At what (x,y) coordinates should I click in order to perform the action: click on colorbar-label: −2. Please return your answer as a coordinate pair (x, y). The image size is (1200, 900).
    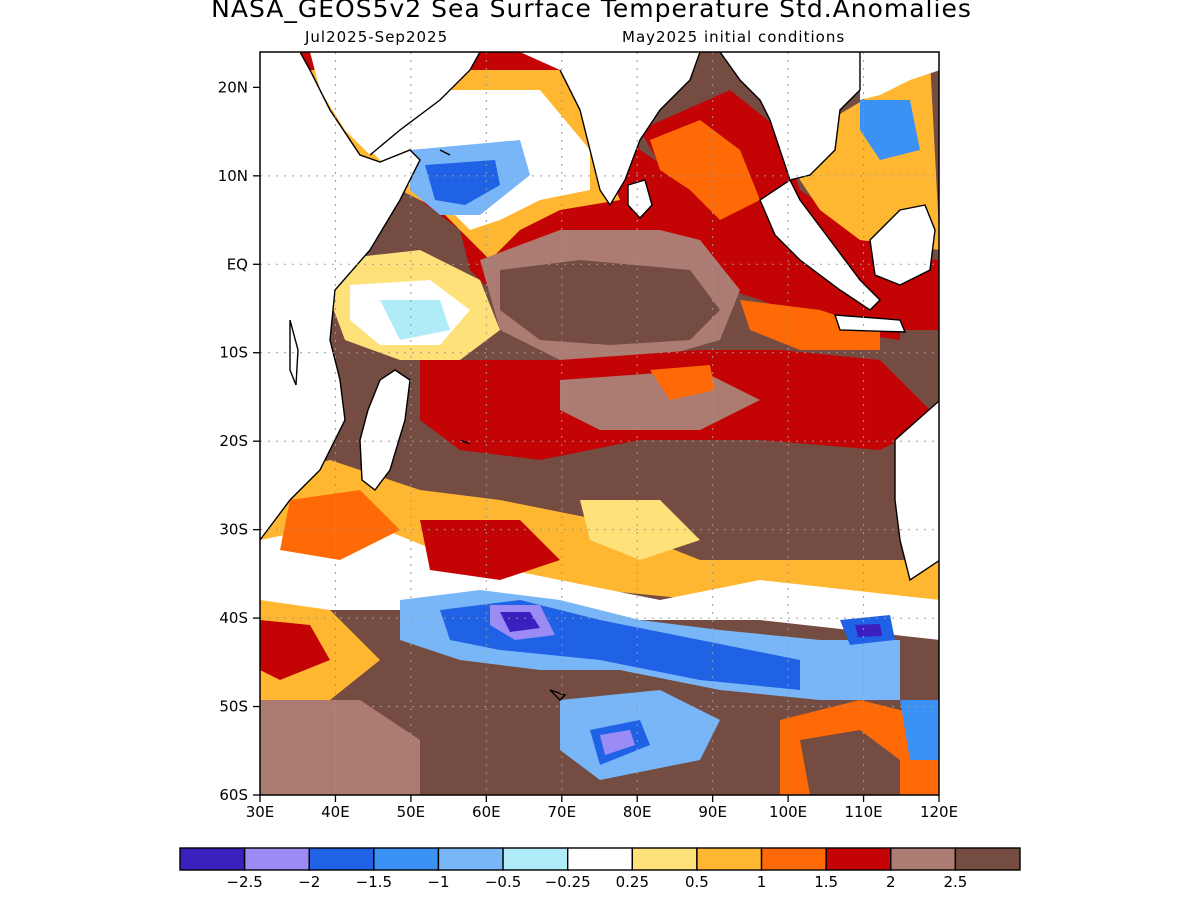
    Looking at the image, I should click on (309, 882).